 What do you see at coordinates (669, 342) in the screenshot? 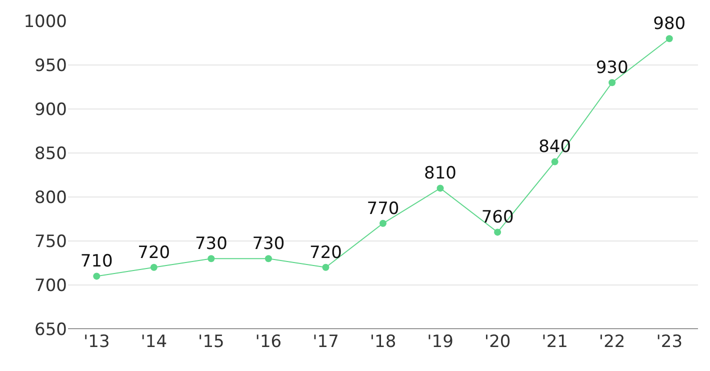
I see `x-tick-label: '23` at bounding box center [669, 342].